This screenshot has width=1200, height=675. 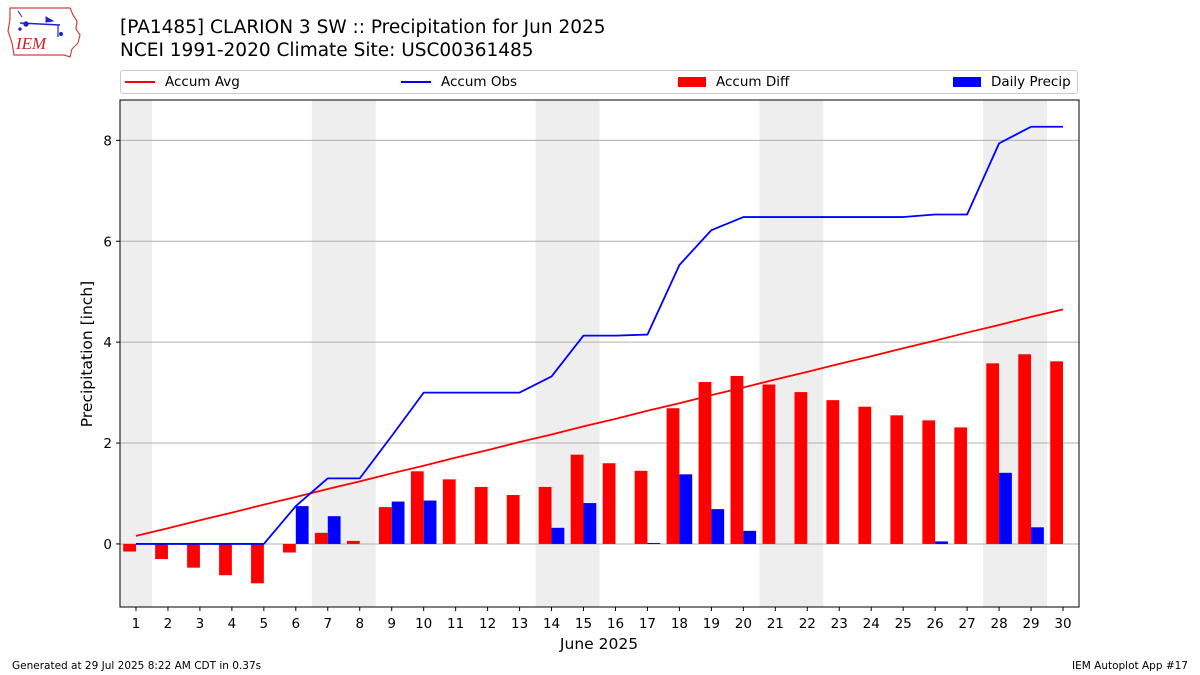 I want to click on x-tick-label-6: 6, so click(x=296, y=624).